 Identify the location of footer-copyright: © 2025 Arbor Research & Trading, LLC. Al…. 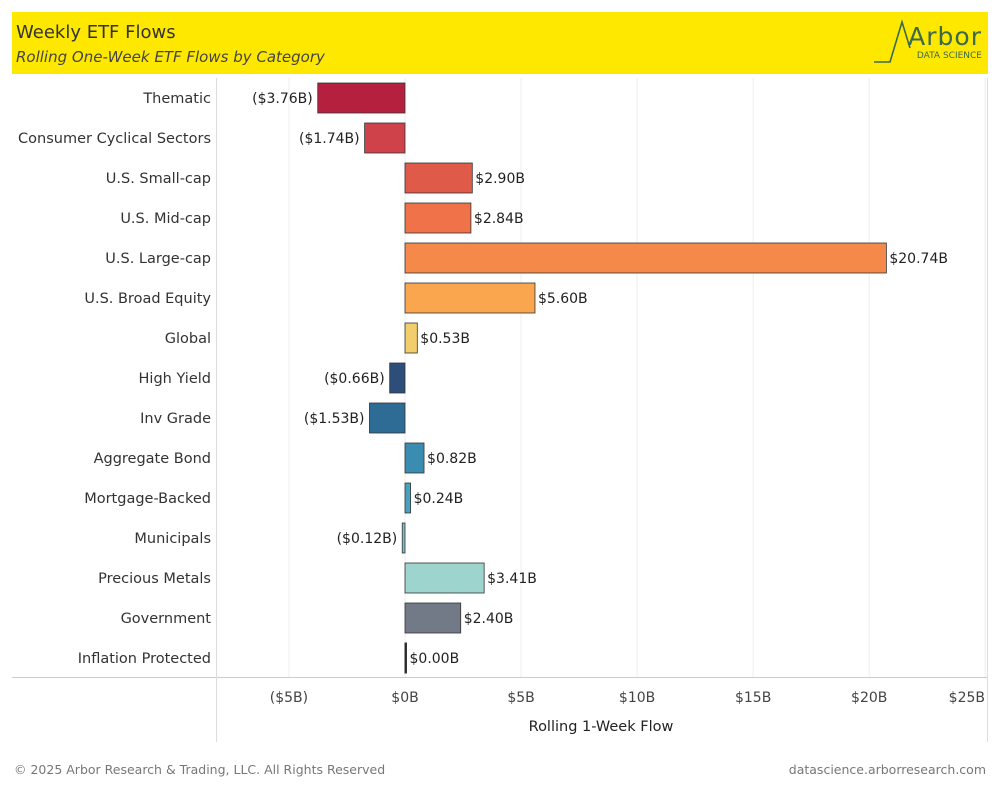
(200, 769).